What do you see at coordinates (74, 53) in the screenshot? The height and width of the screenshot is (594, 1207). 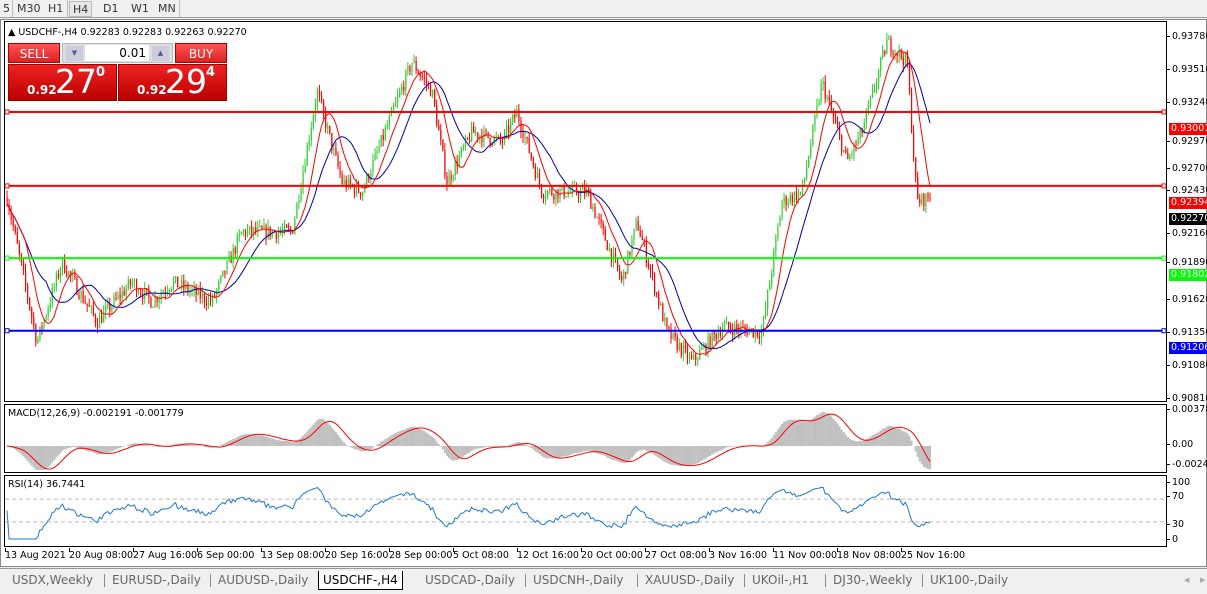 I see `decrease-lot-icon: ▼` at bounding box center [74, 53].